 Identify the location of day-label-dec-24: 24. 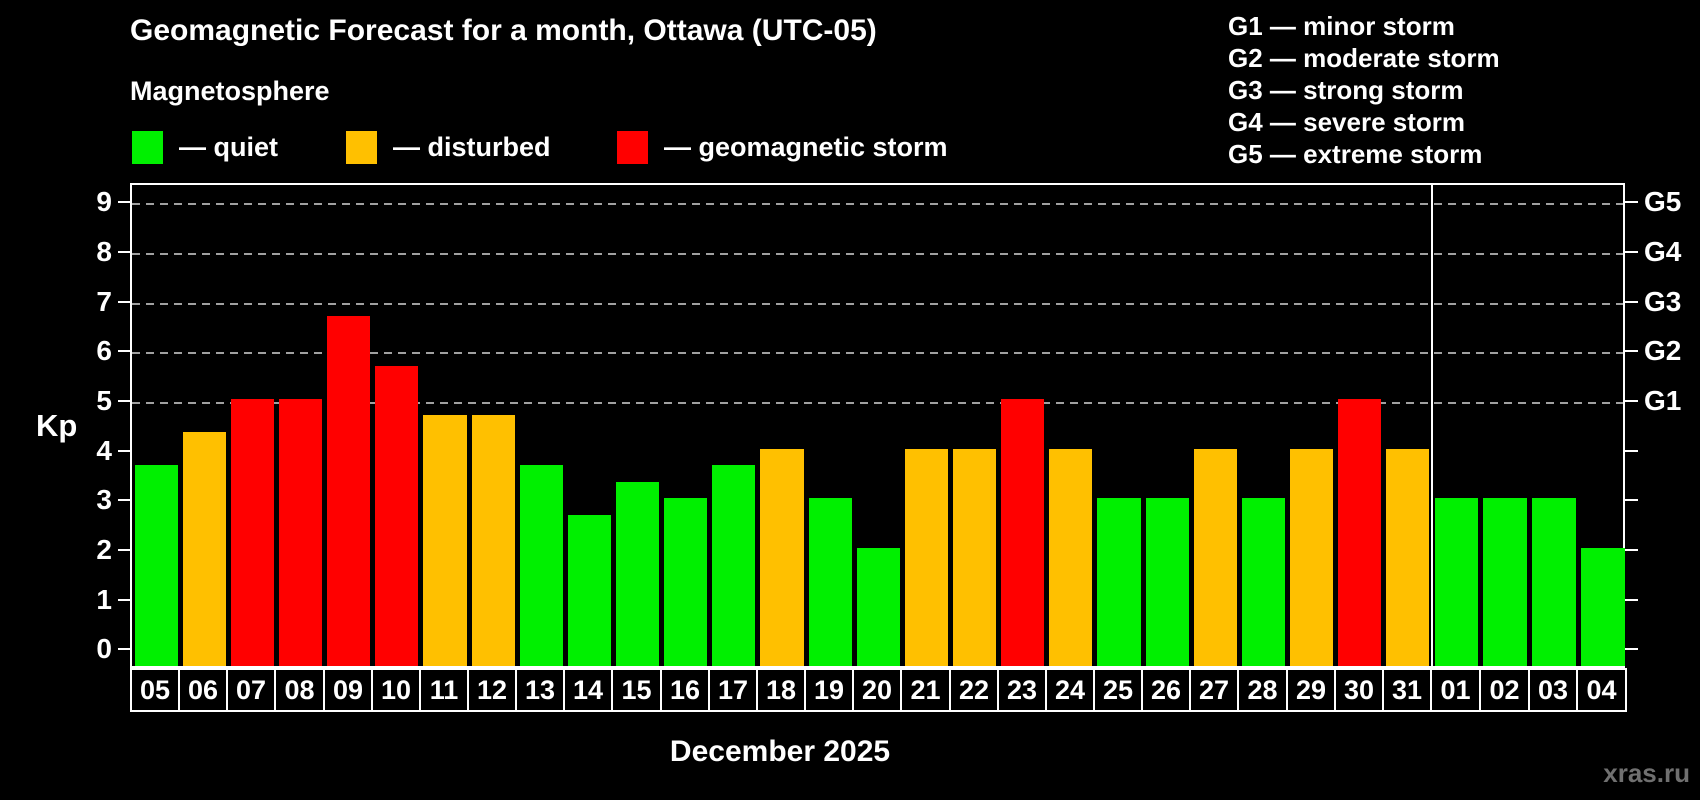
(1070, 690).